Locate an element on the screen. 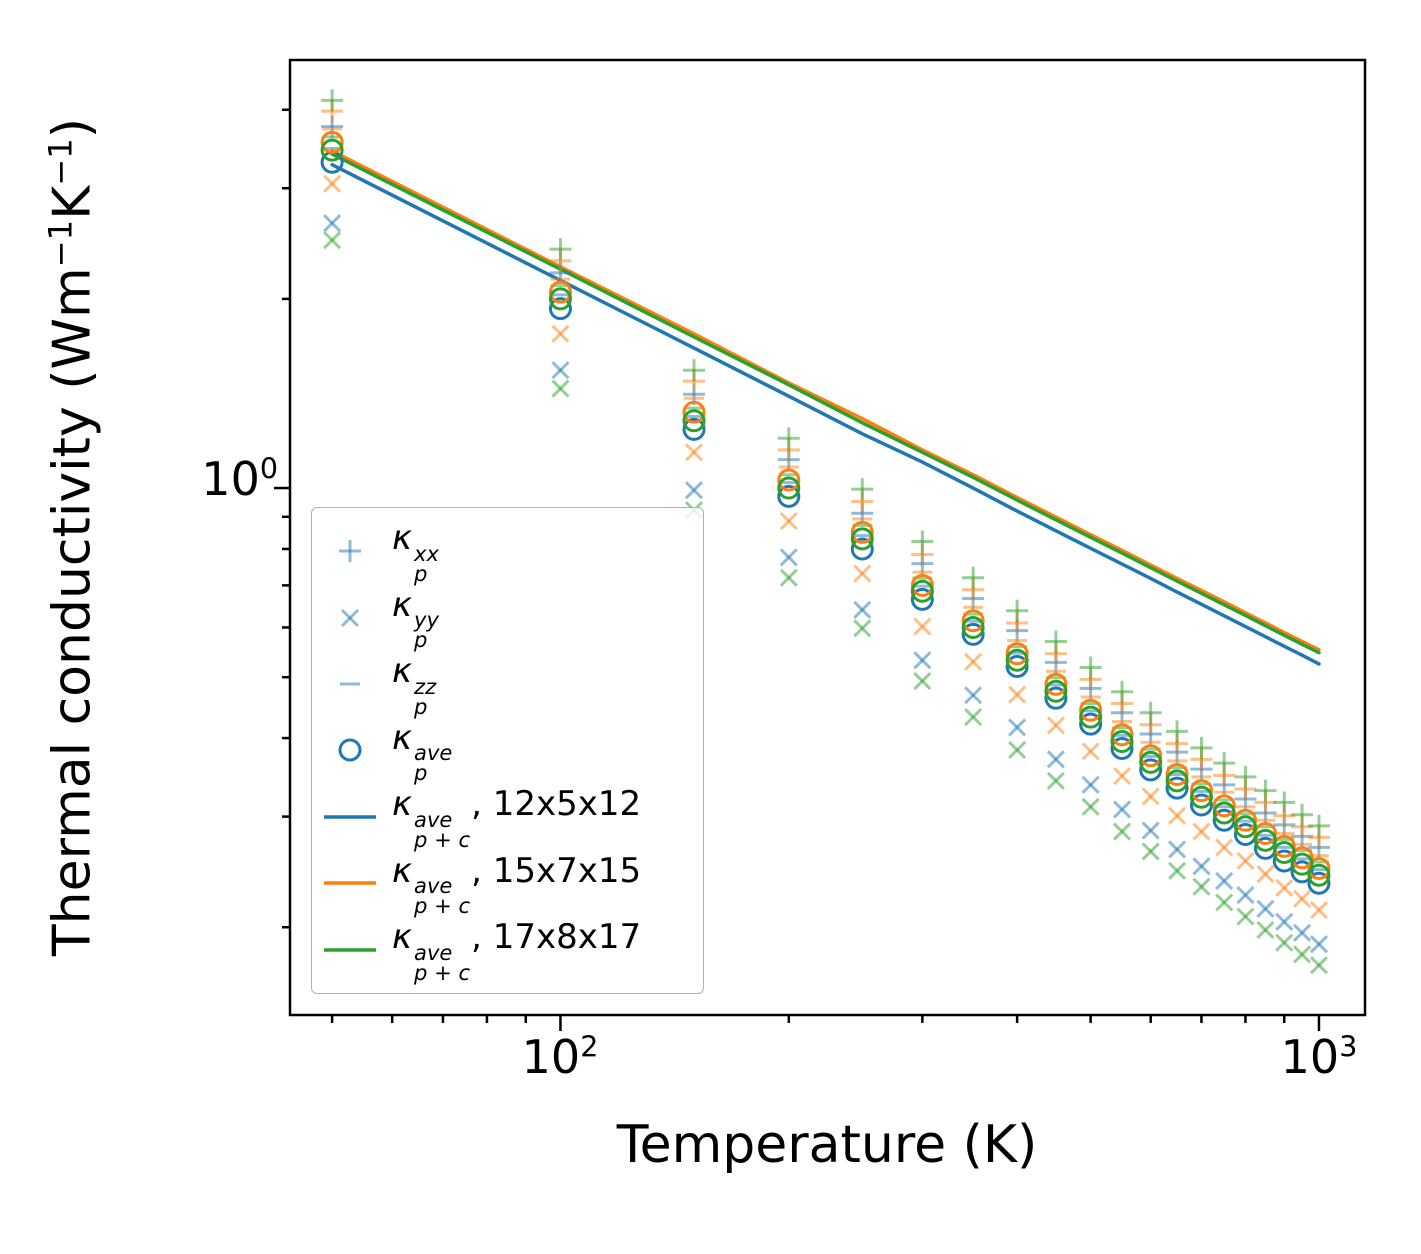 The image size is (1421, 1254). blue-line-marker-icon is located at coordinates (350, 817).